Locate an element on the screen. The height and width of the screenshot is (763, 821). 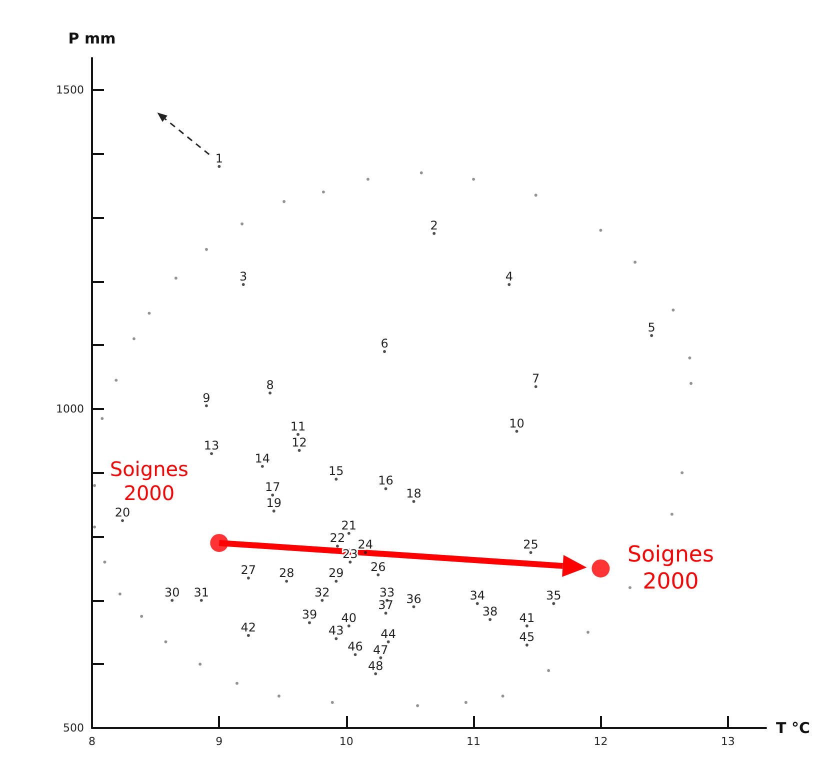
annotation: 15 is located at coordinates (336, 471).